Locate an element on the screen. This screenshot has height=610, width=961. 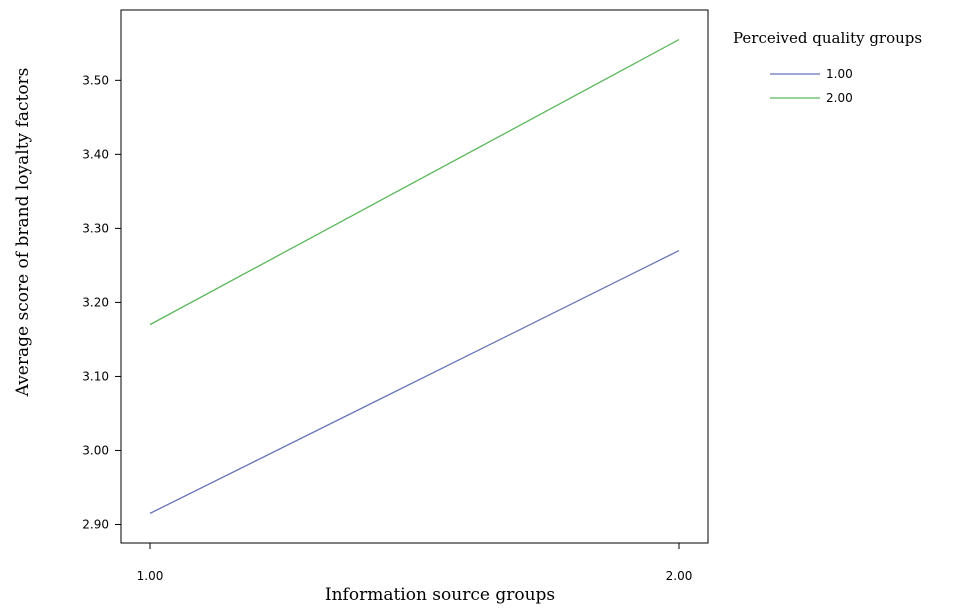
legend: Perceived quality groups 1.00 2.00 is located at coordinates (827, 67).